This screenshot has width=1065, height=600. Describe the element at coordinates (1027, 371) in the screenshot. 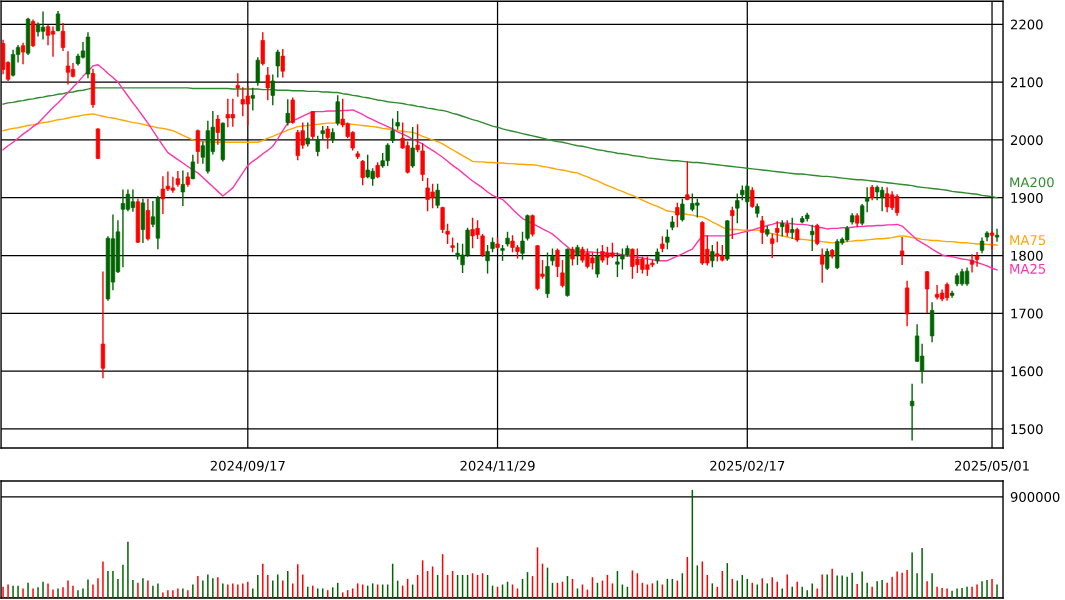

I see `y-tick-label: 1600` at that location.